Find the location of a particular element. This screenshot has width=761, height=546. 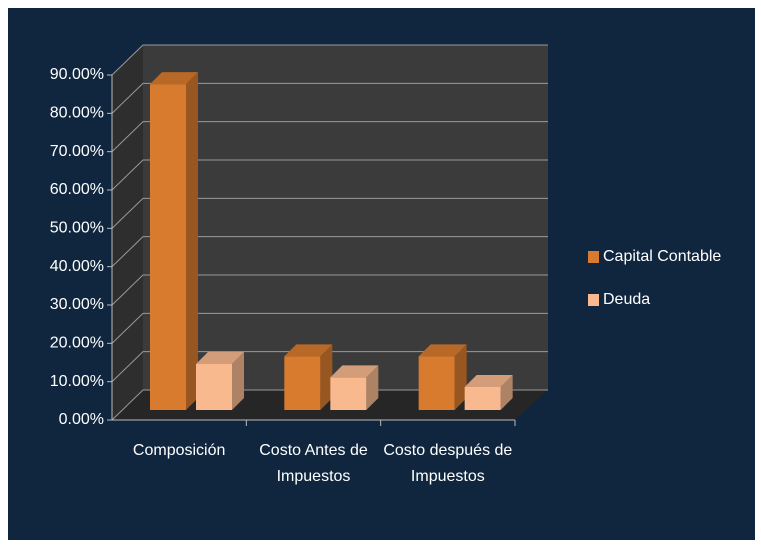

legend-label: Capital Contable is located at coordinates (662, 256).